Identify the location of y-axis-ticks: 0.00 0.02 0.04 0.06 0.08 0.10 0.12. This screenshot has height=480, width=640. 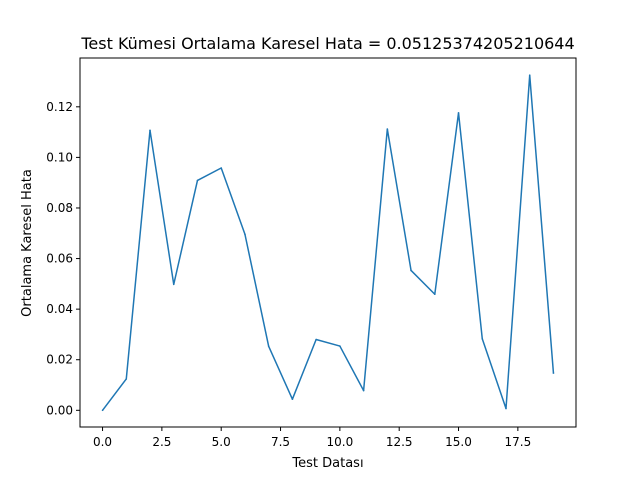
(63, 258).